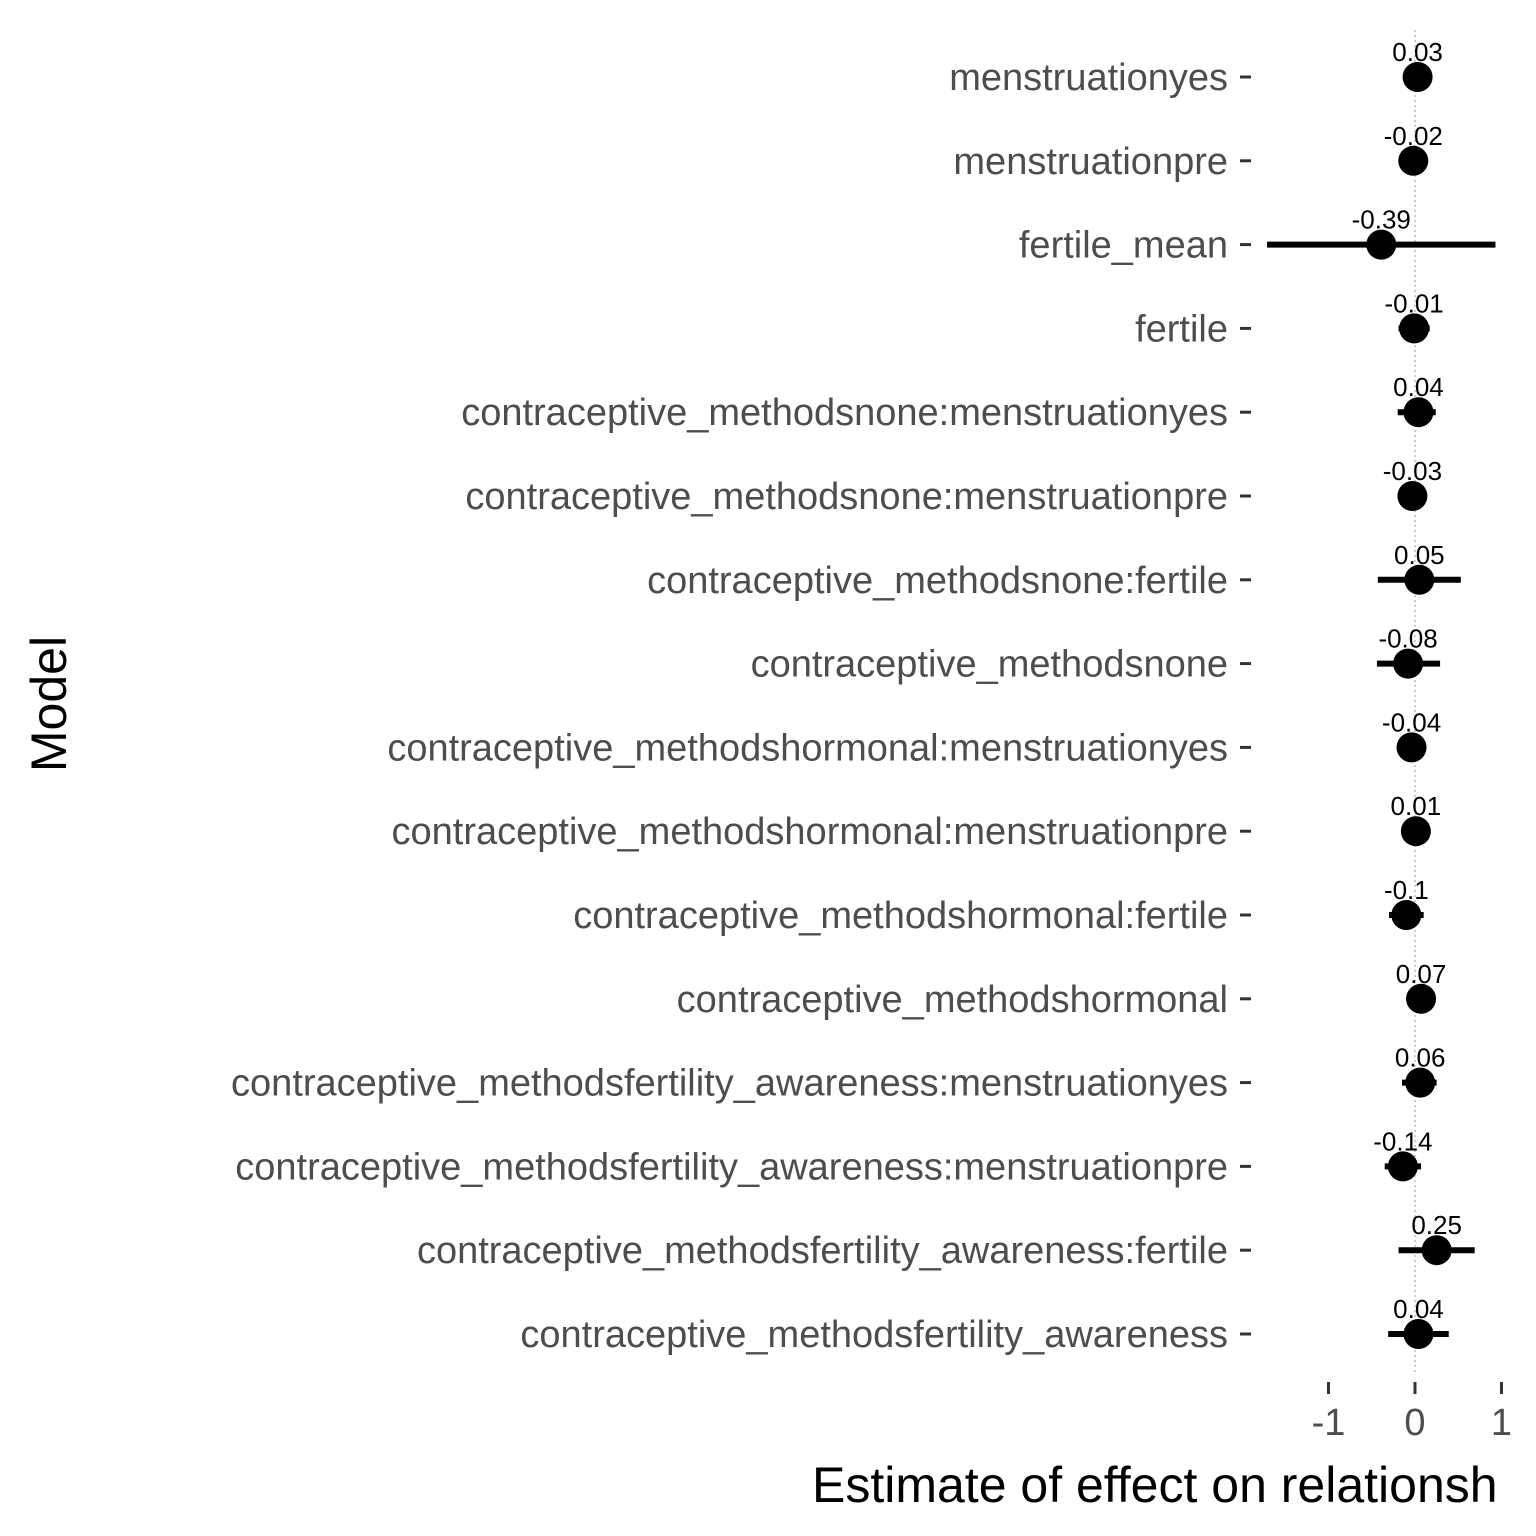 The image size is (1536, 1536). I want to click on estimate-label: 0.06, so click(1420, 1058).